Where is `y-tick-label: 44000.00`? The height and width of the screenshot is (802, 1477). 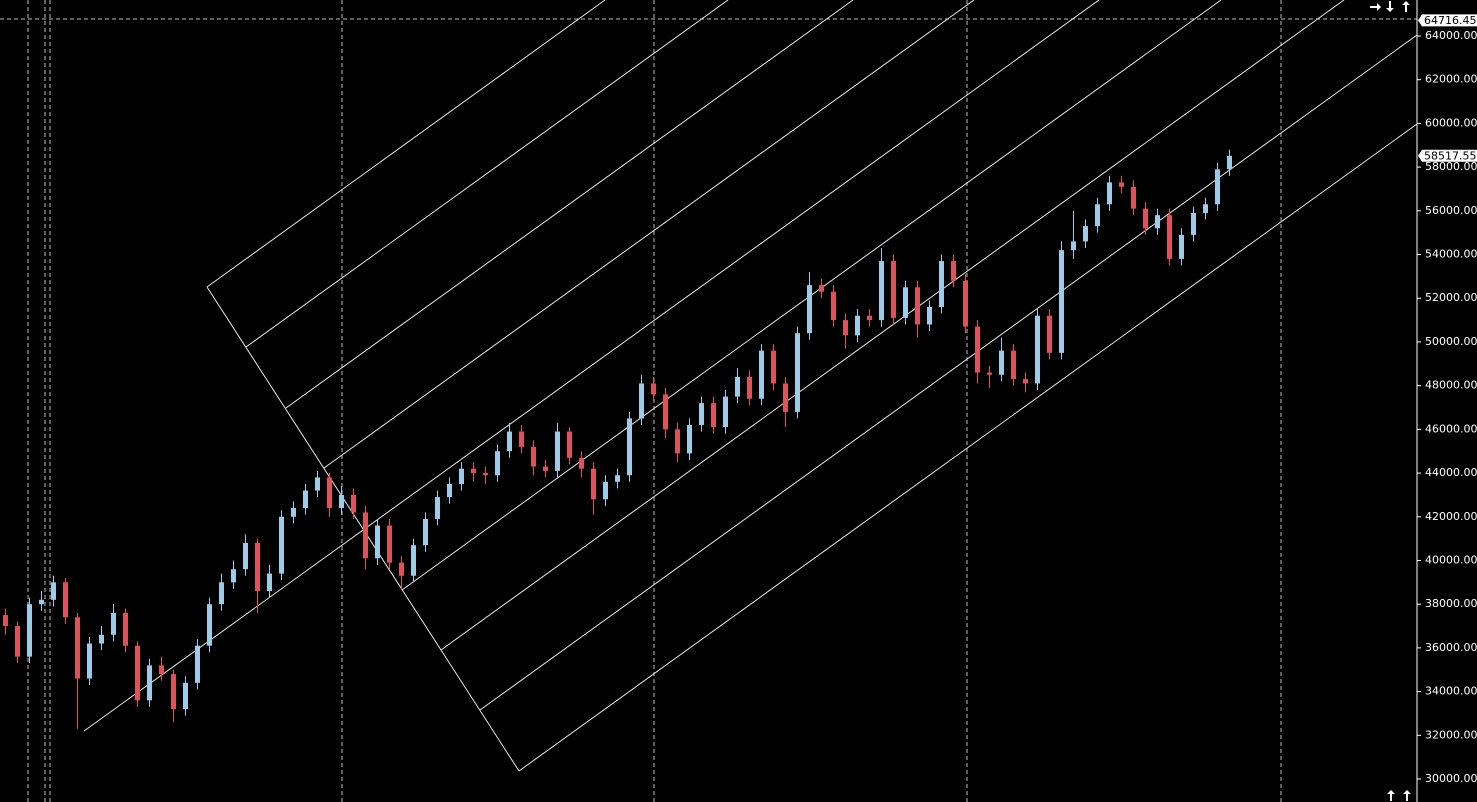
y-tick-label: 44000.00 is located at coordinates (1451, 472).